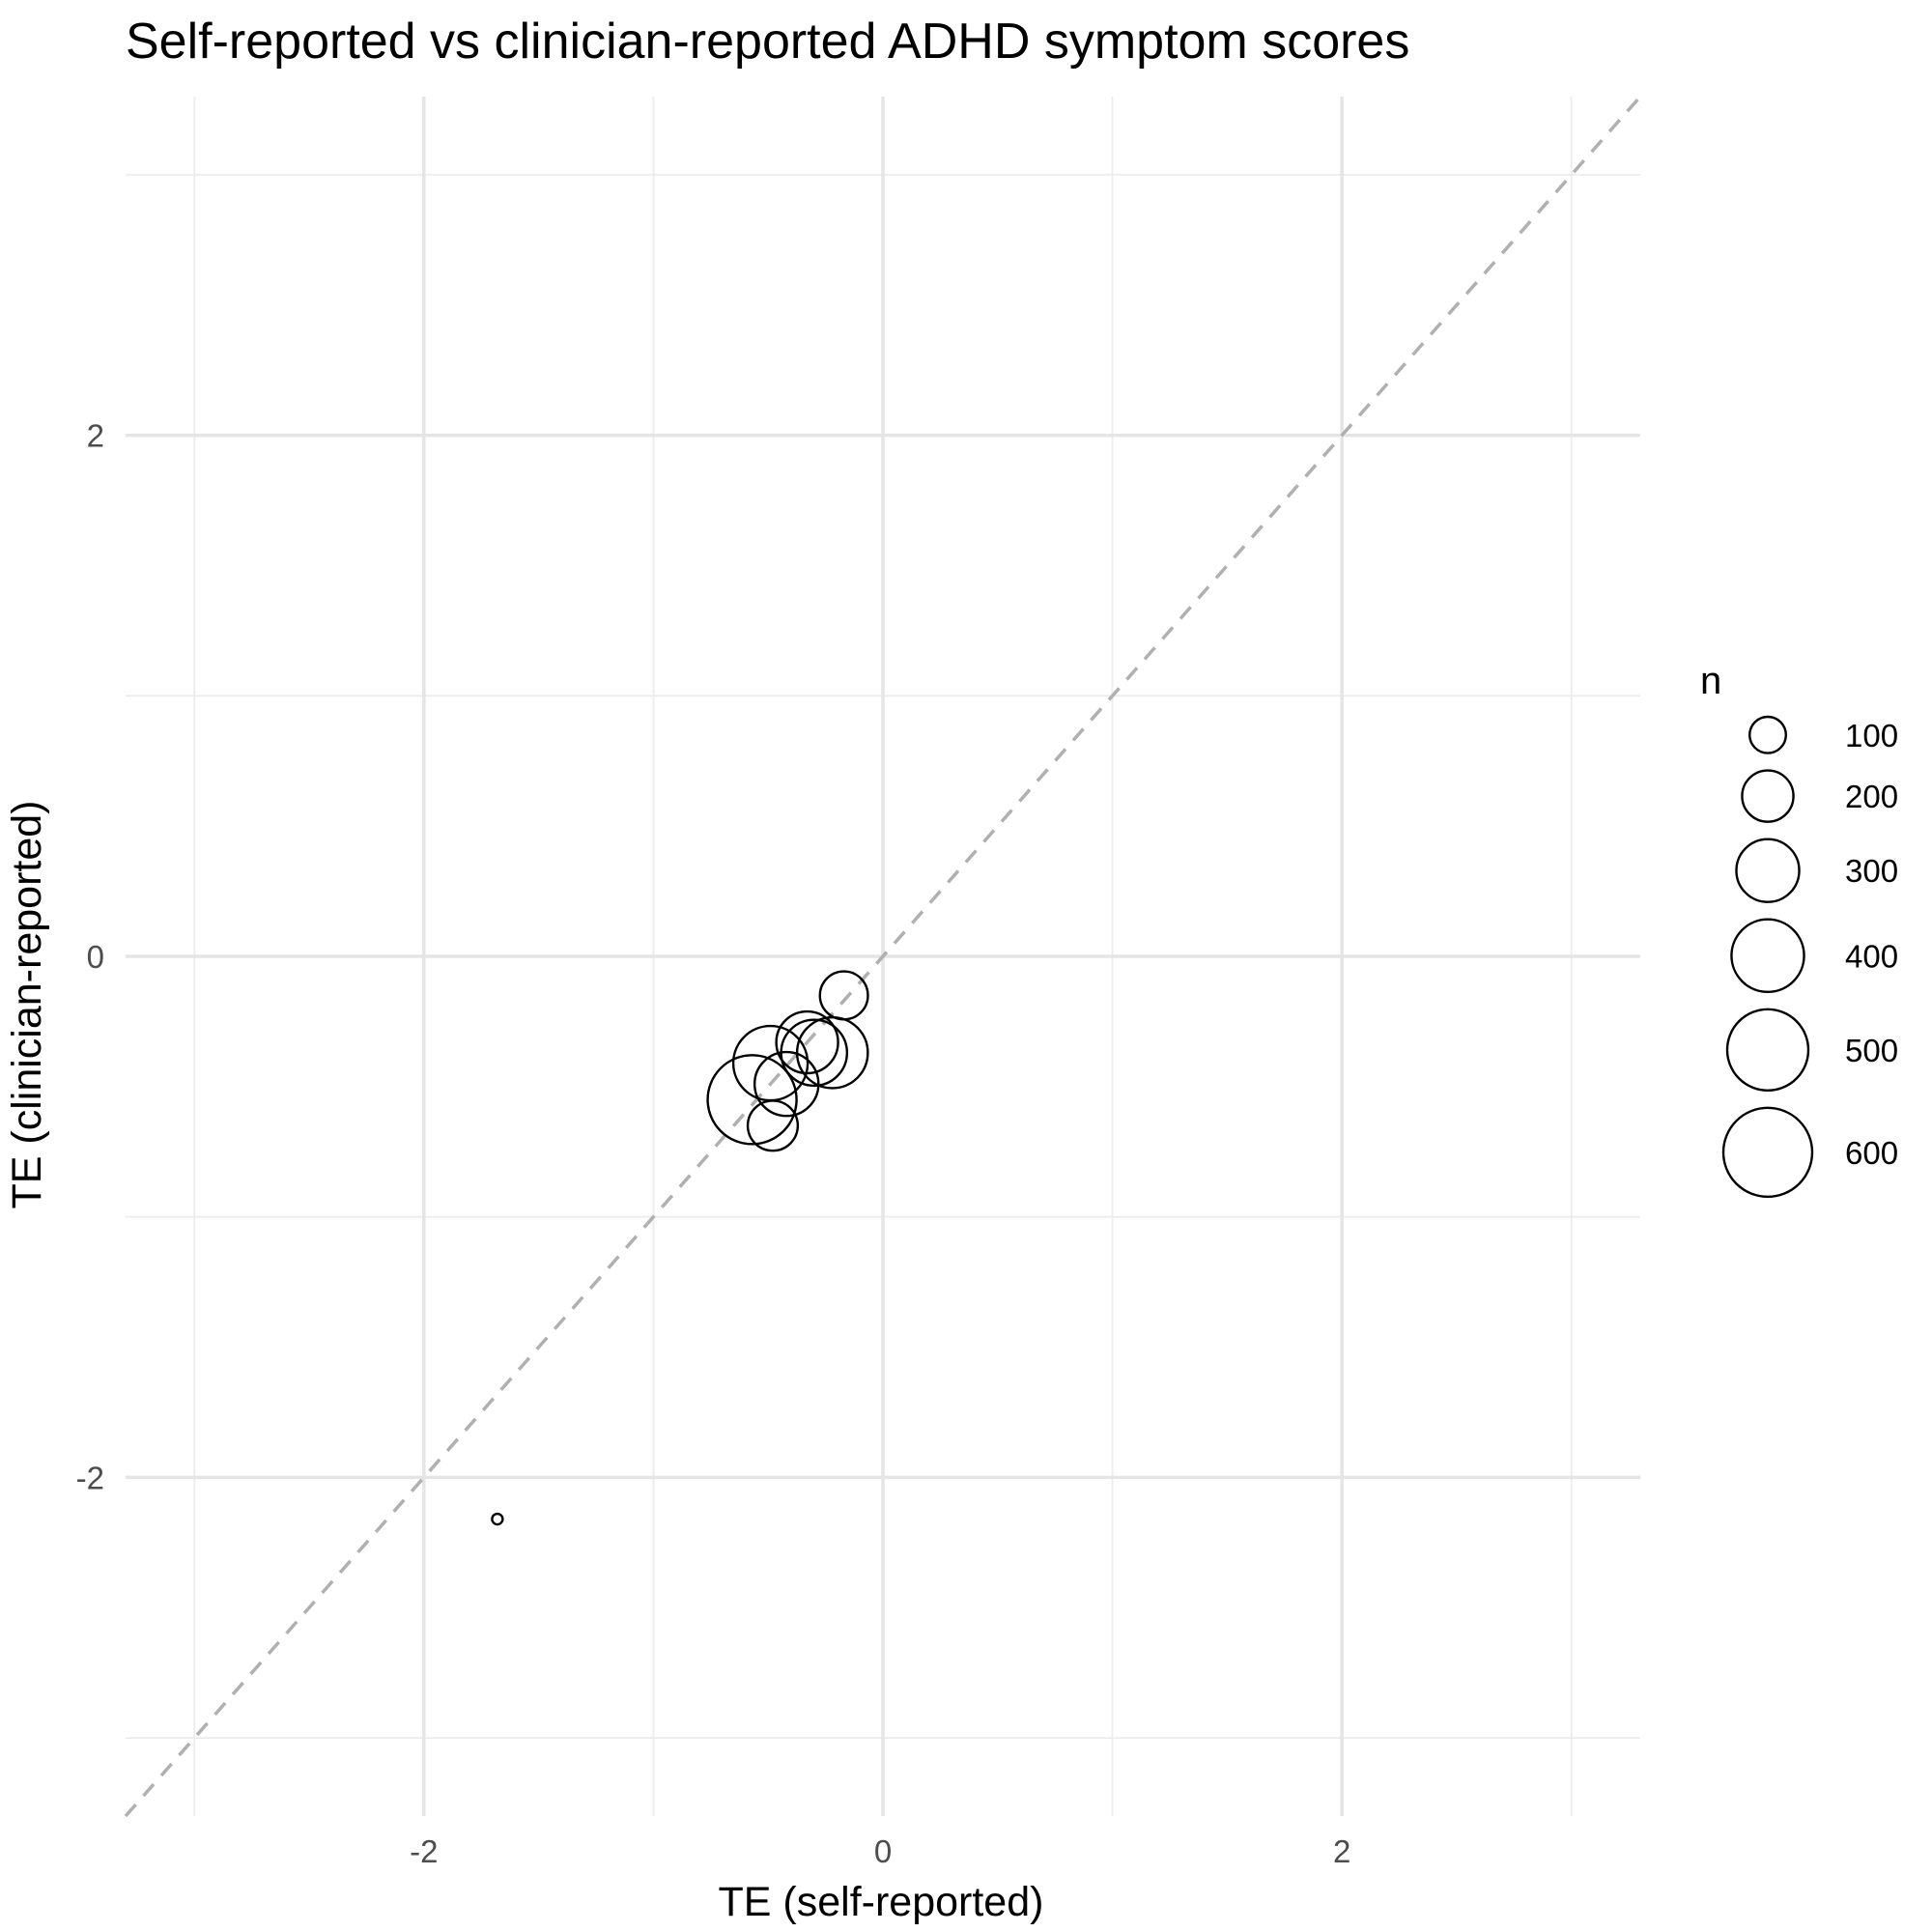  I want to click on y-tick-label: 2, so click(95, 436).